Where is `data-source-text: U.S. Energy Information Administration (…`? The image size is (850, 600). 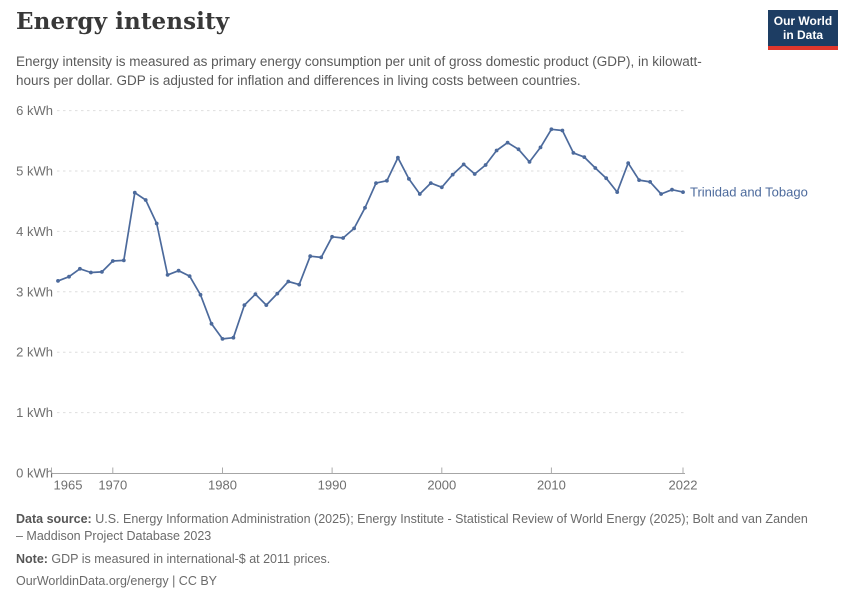
data-source-text: U.S. Energy Information Administration (… is located at coordinates (414, 528).